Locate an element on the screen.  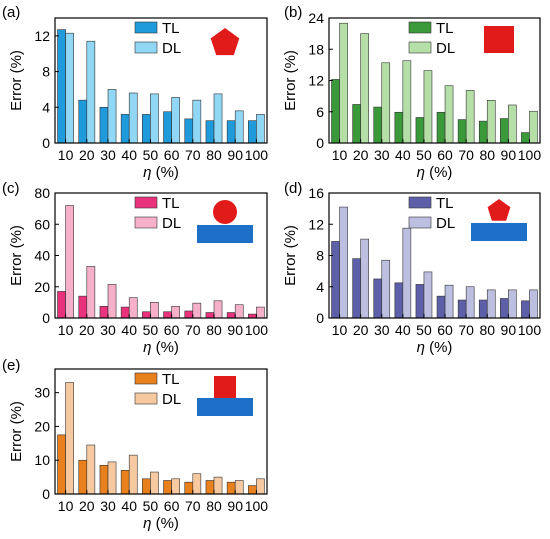
circle-shape is located at coordinates (225, 212).